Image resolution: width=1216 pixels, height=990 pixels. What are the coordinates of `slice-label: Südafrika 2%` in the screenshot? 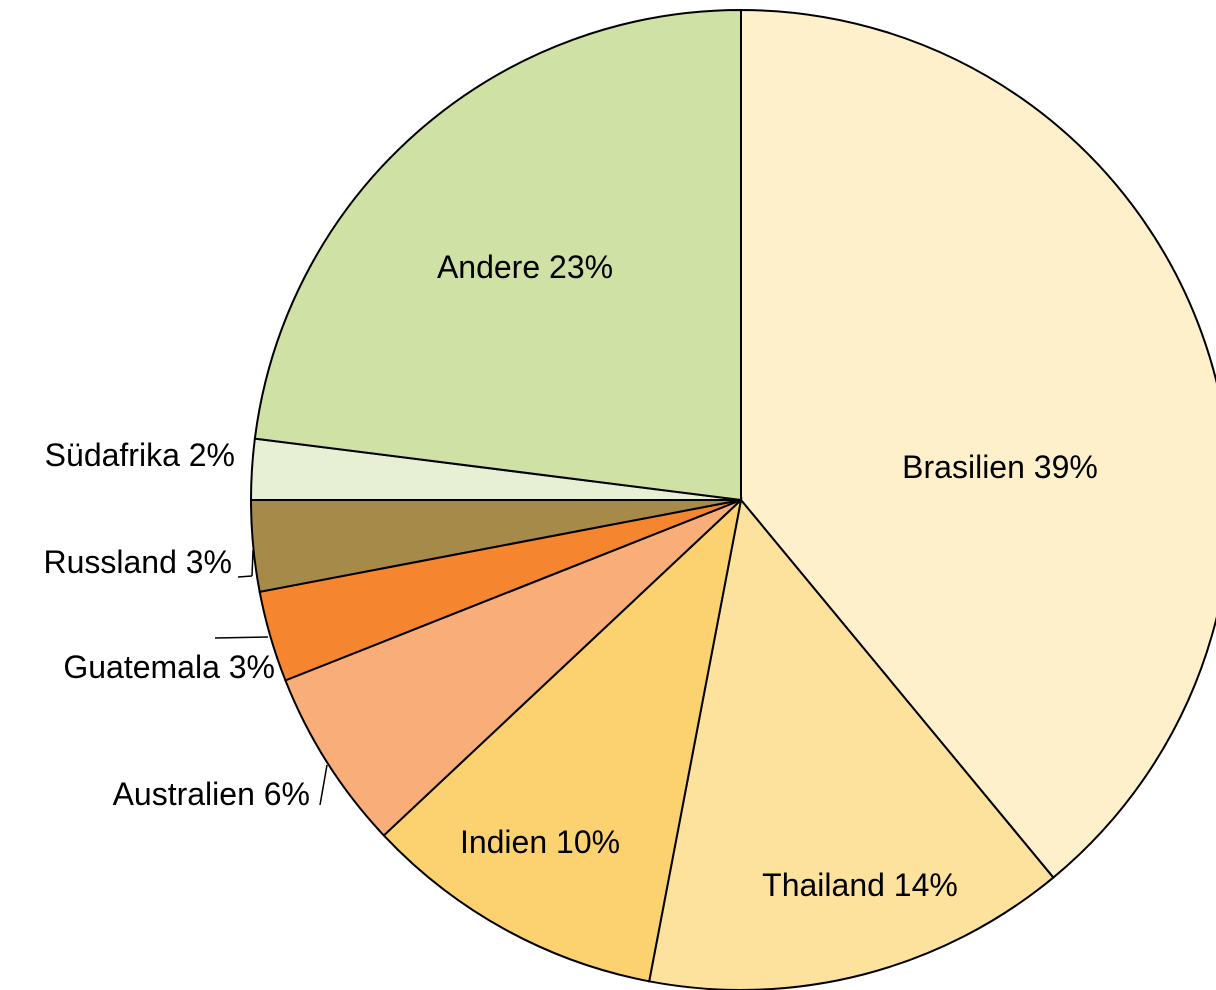 It's located at (140, 455).